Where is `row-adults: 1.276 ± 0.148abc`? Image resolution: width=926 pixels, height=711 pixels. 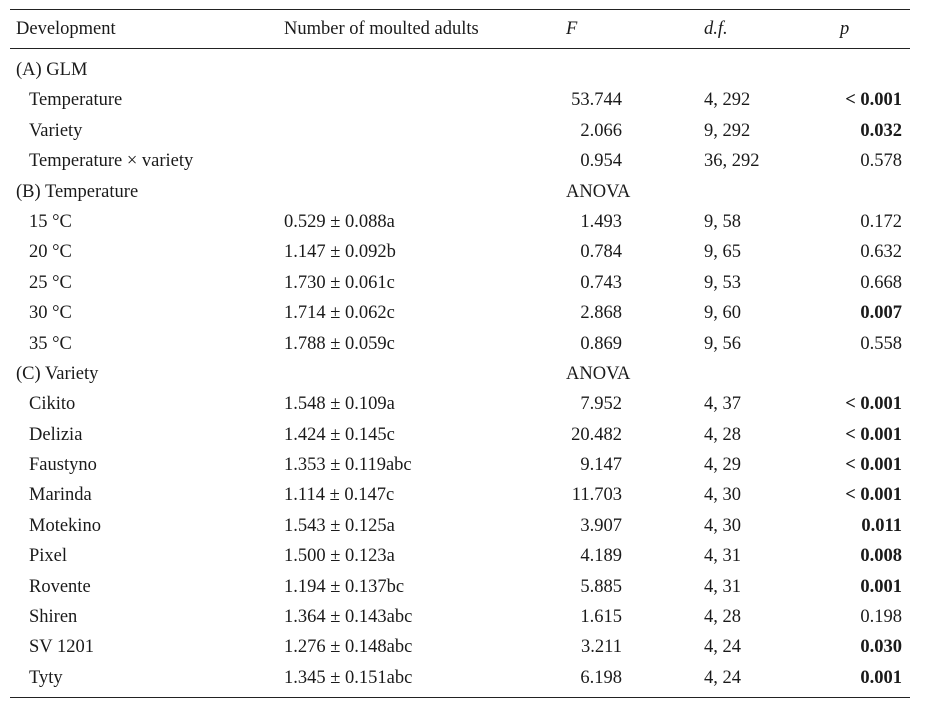 row-adults: 1.276 ± 0.148abc is located at coordinates (348, 647).